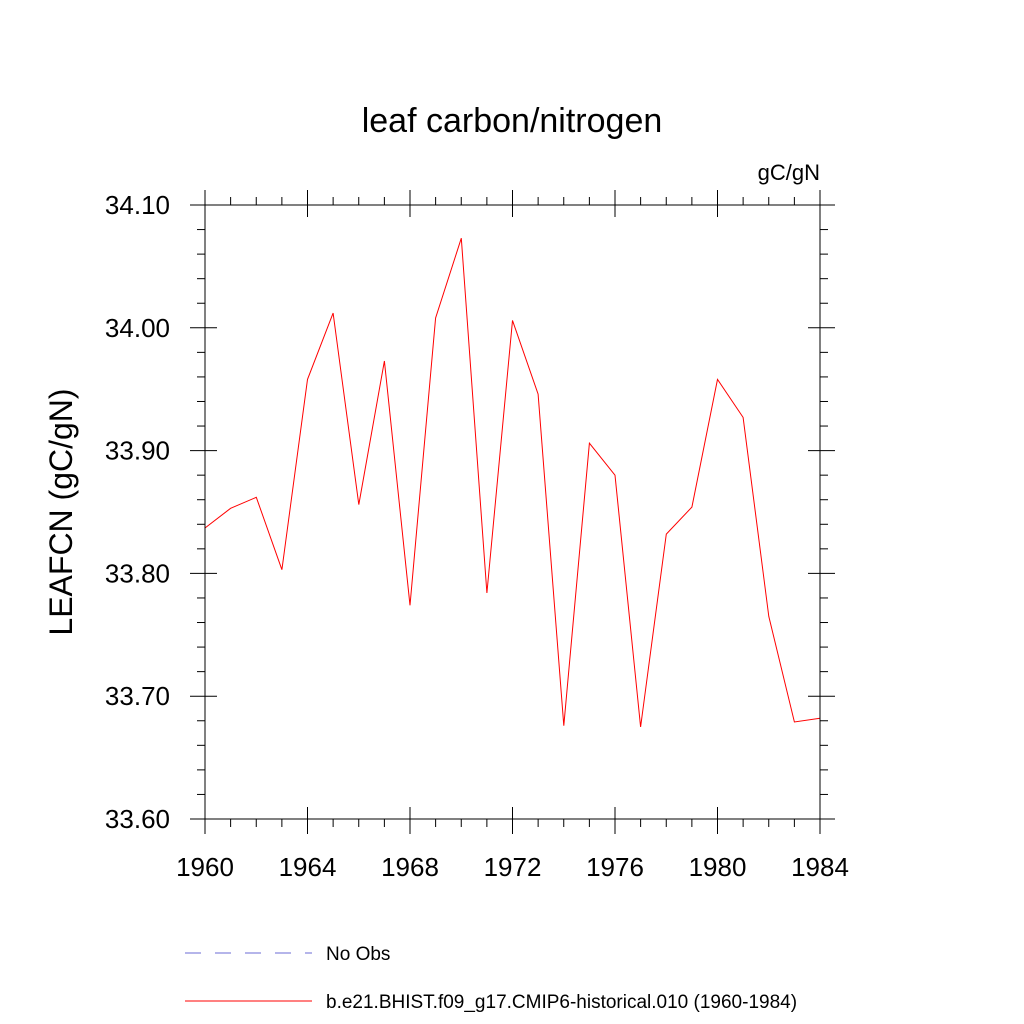  I want to click on x-tick-label: 1976, so click(615, 867).